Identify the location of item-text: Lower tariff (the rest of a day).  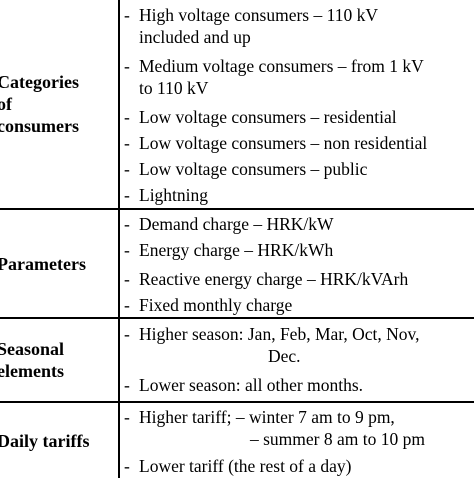
(245, 466).